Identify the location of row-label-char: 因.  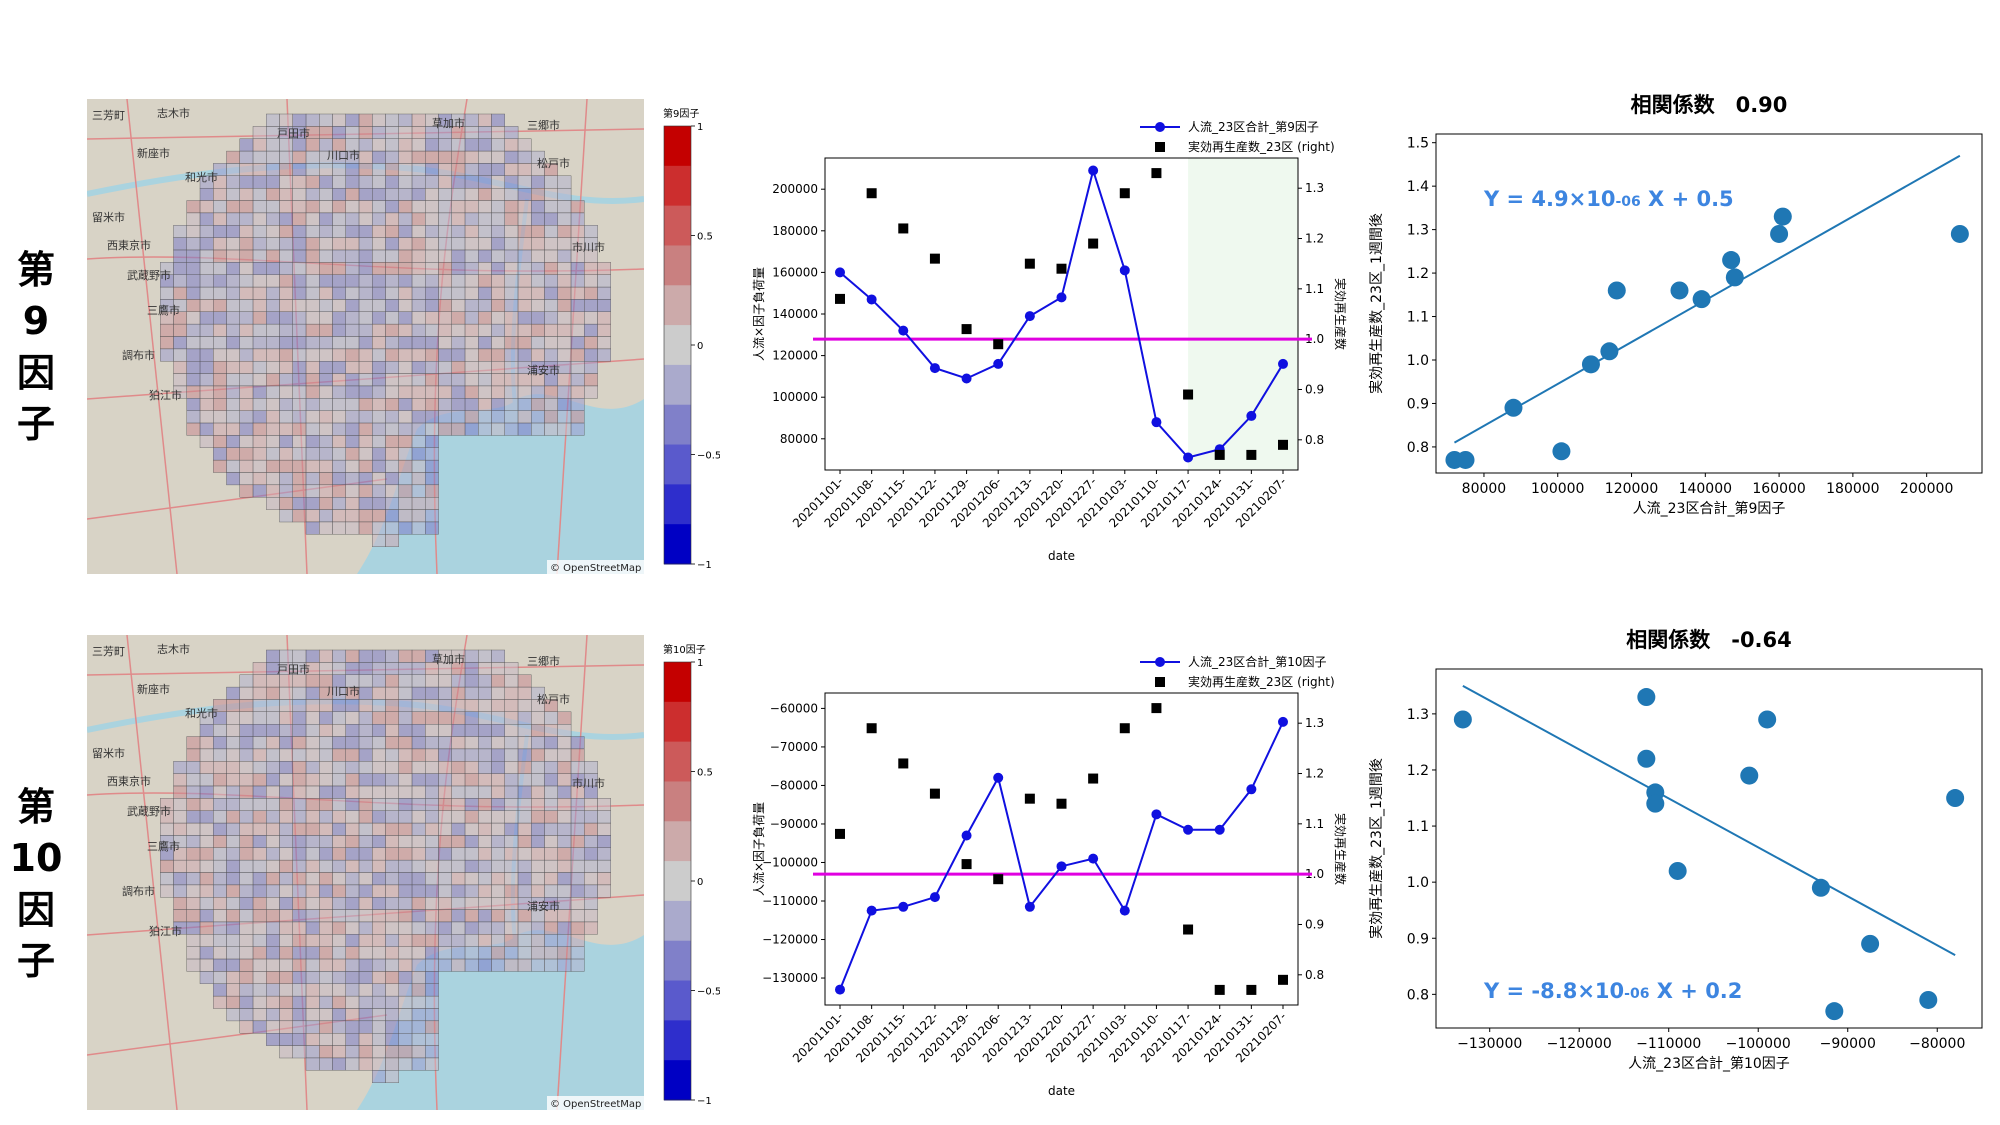
(35, 909).